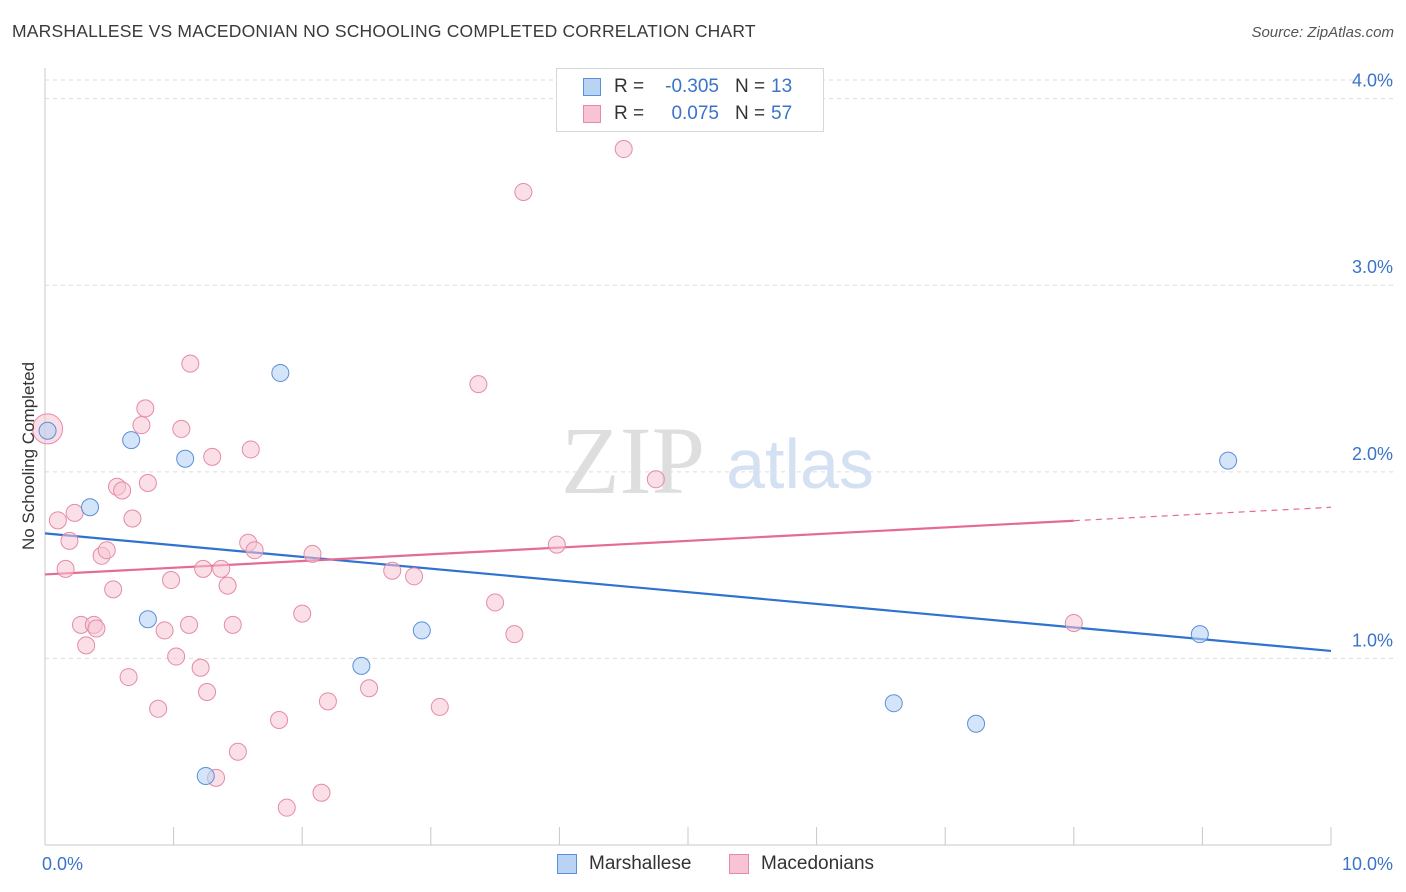 This screenshot has width=1406, height=892. I want to click on trendline-marshallese, so click(688, 592).